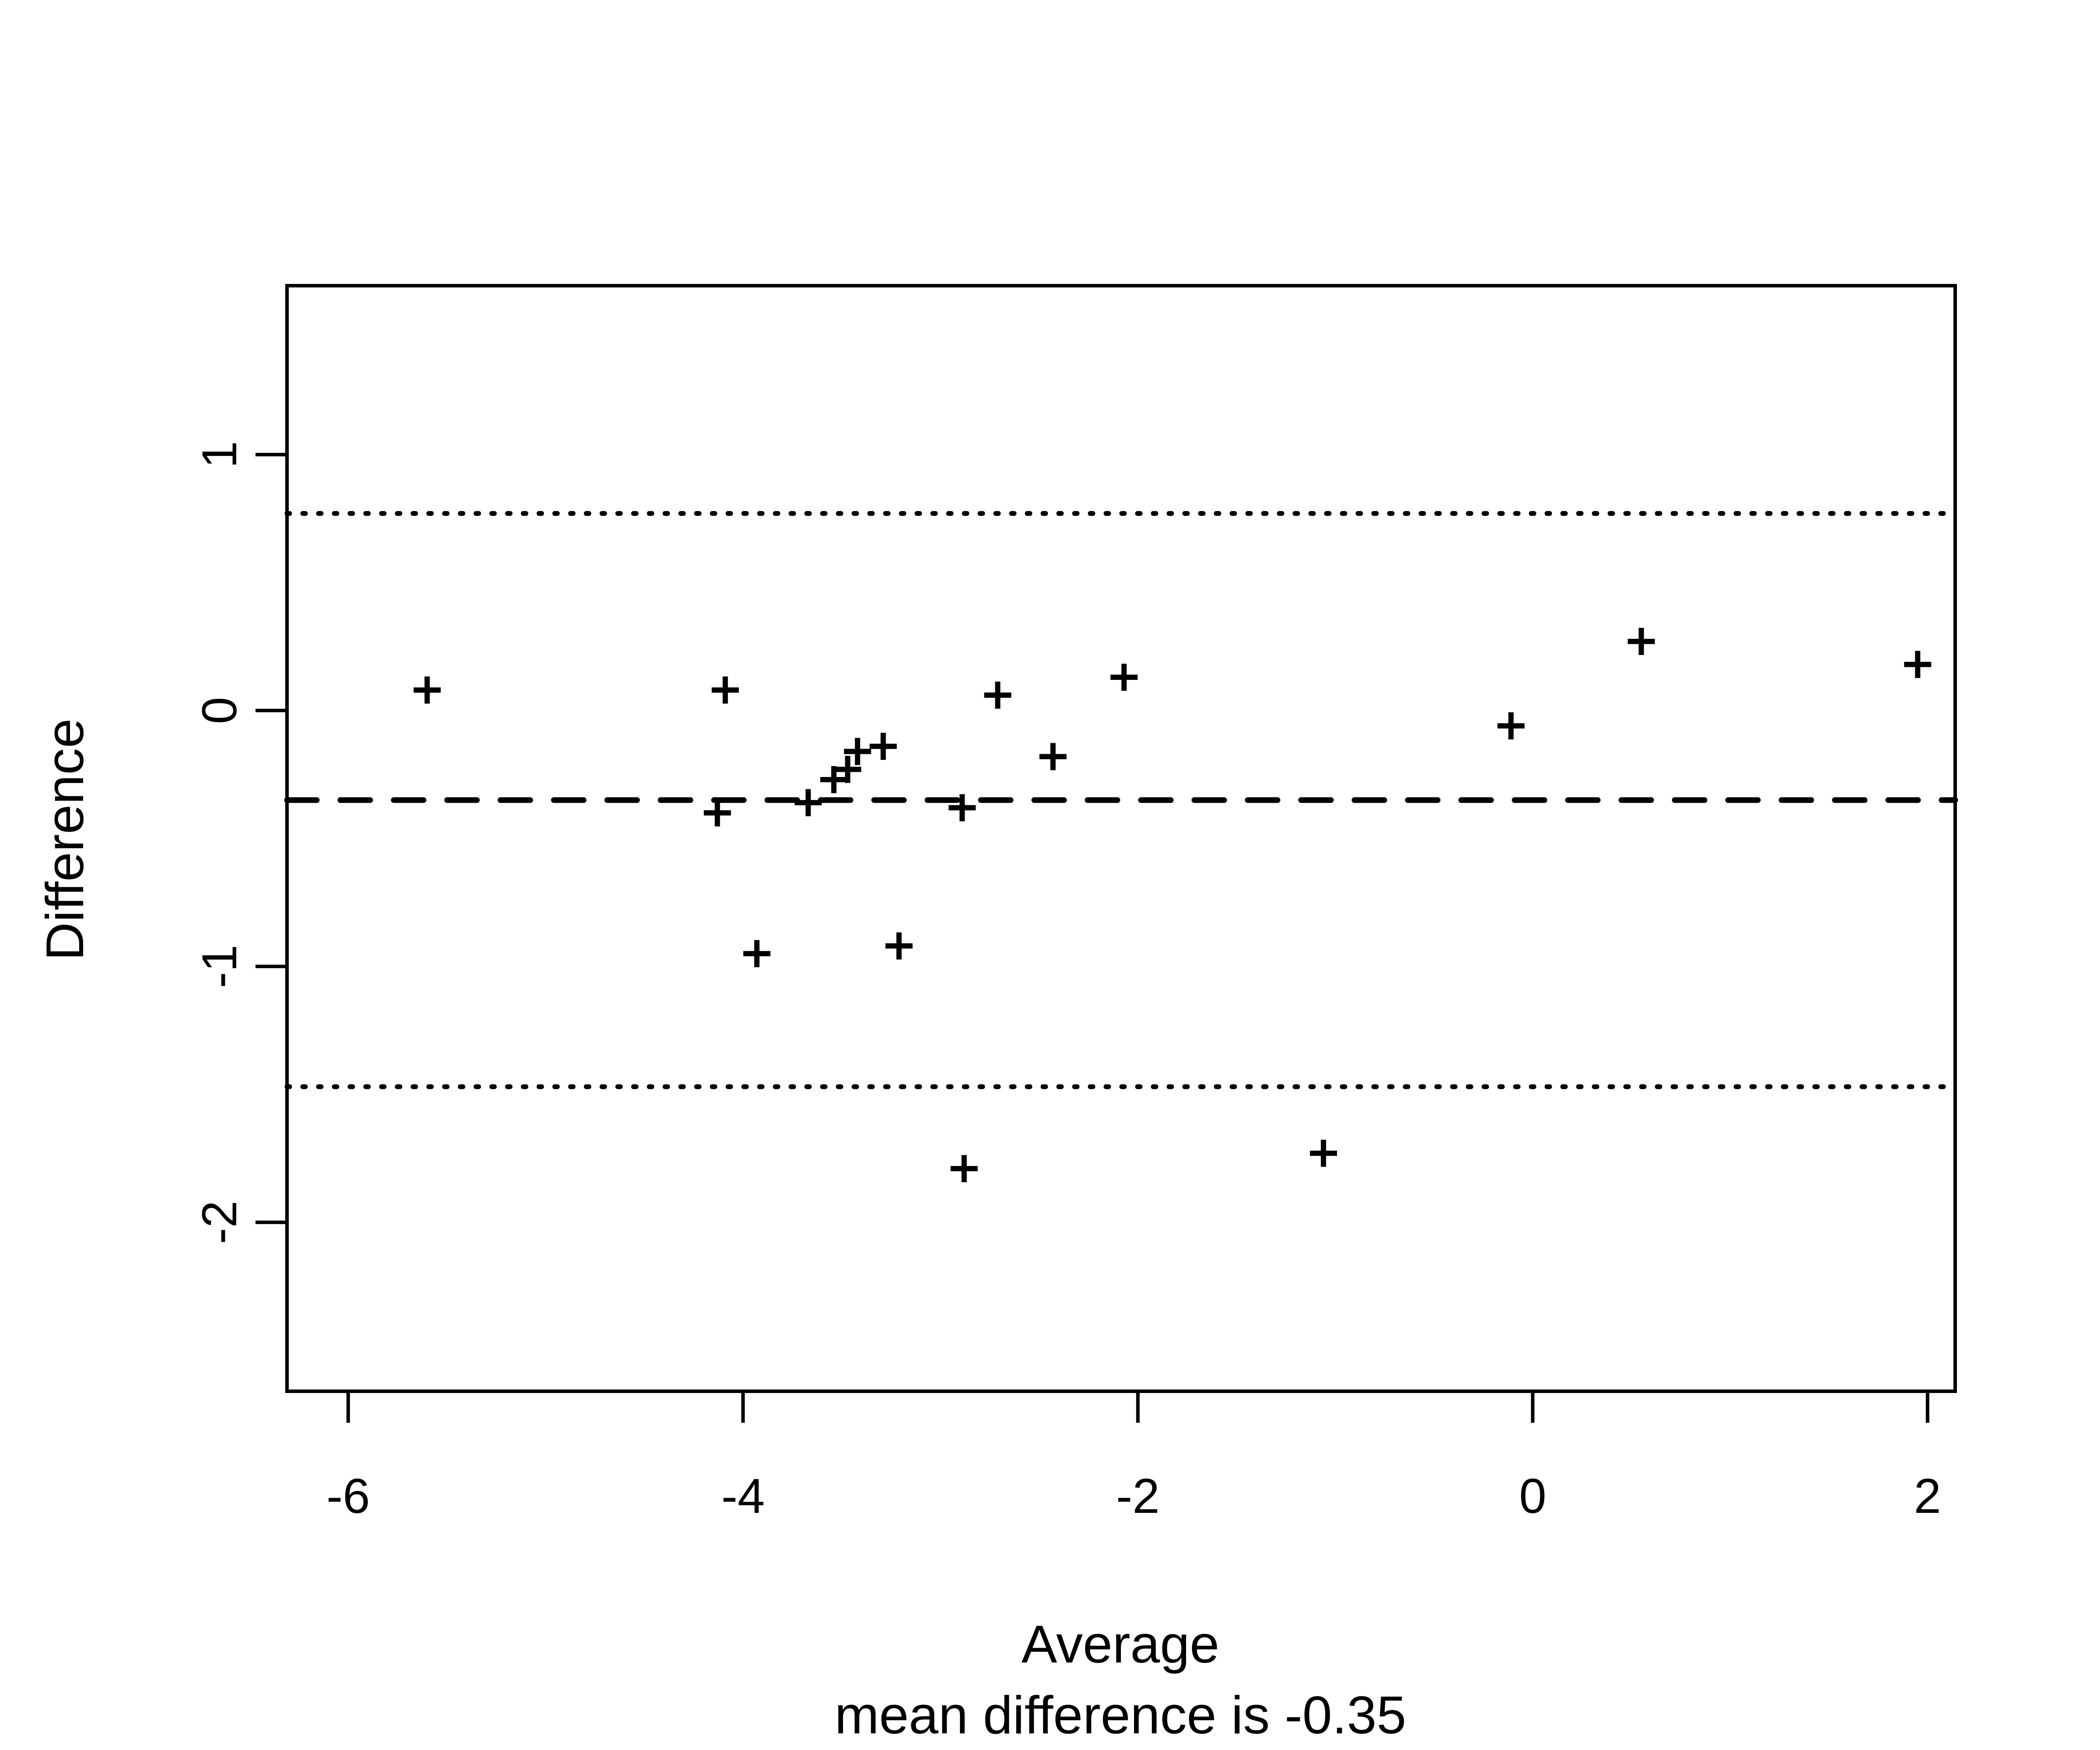 The image size is (2100, 1750). What do you see at coordinates (1138, 1496) in the screenshot?
I see `x-axis-tick-label: -2` at bounding box center [1138, 1496].